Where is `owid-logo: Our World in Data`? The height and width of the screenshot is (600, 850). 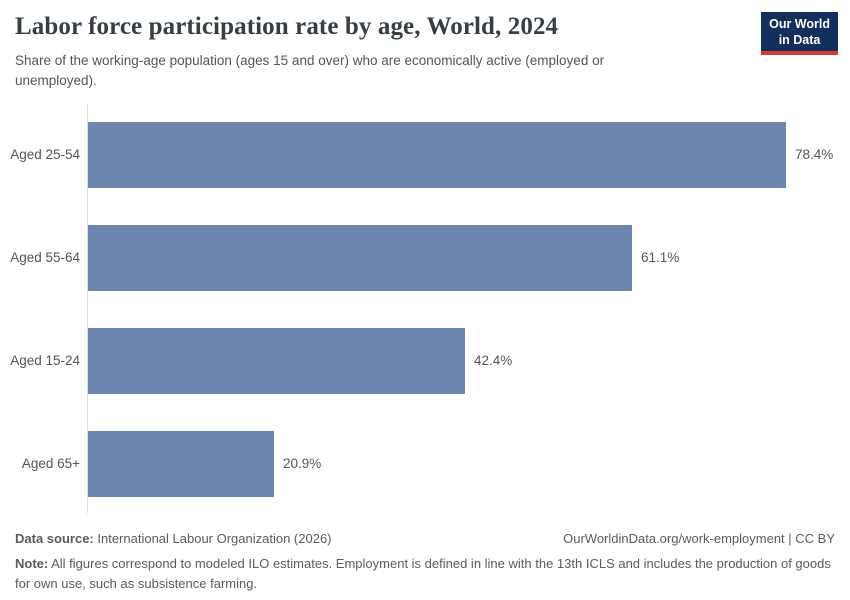 owid-logo: Our World in Data is located at coordinates (799, 34).